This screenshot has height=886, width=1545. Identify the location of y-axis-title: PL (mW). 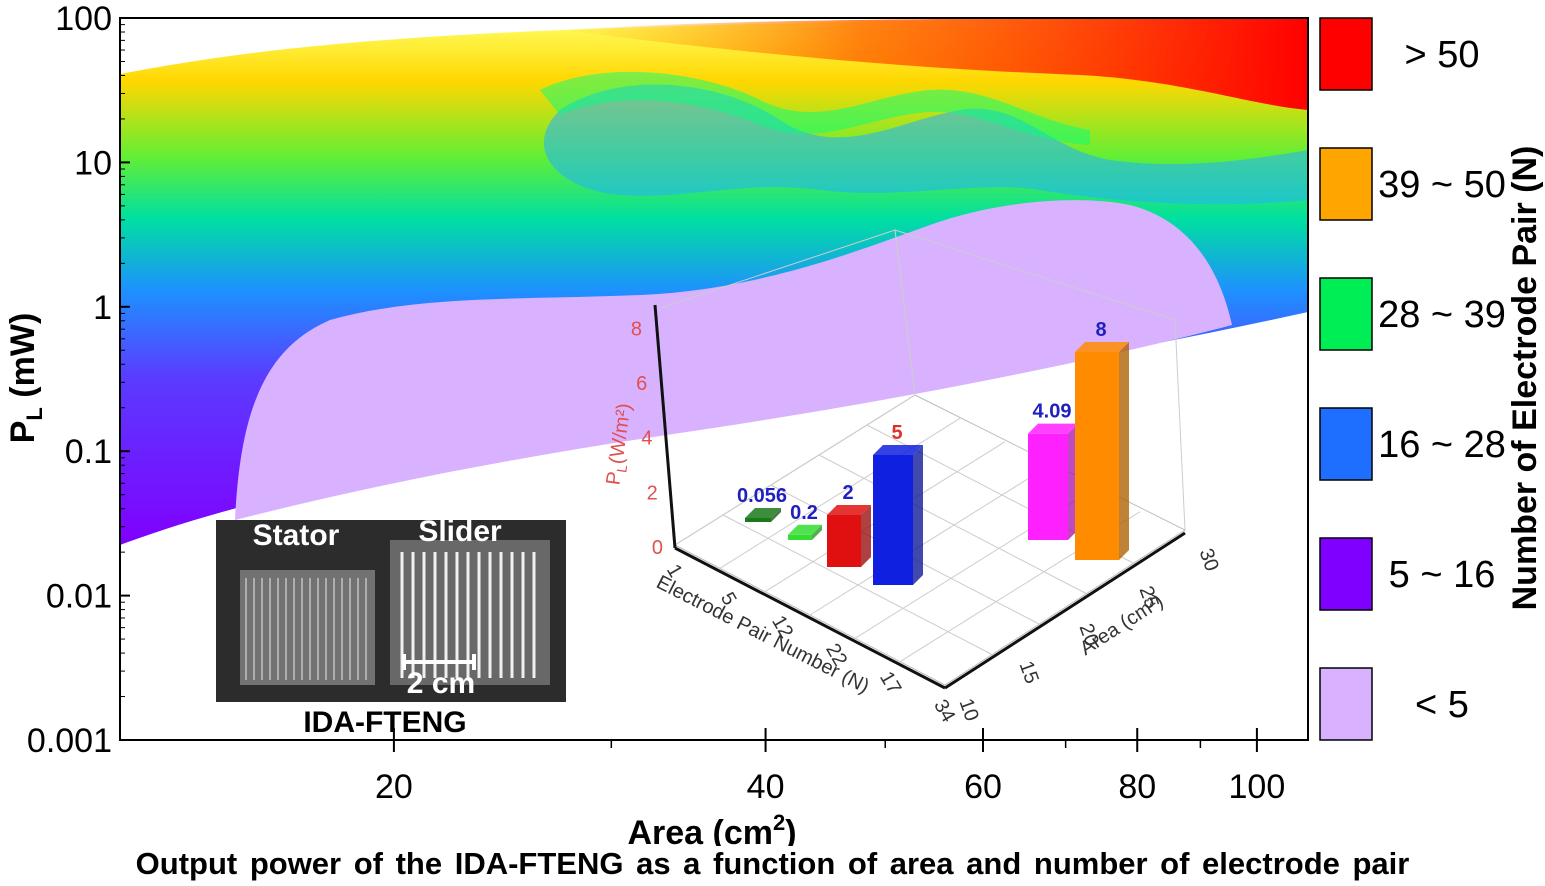
(25, 378).